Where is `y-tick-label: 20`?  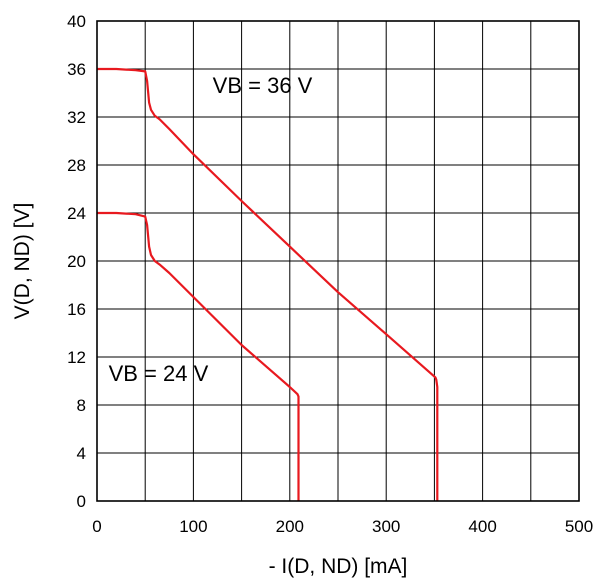
y-tick-label: 20 is located at coordinates (76, 261).